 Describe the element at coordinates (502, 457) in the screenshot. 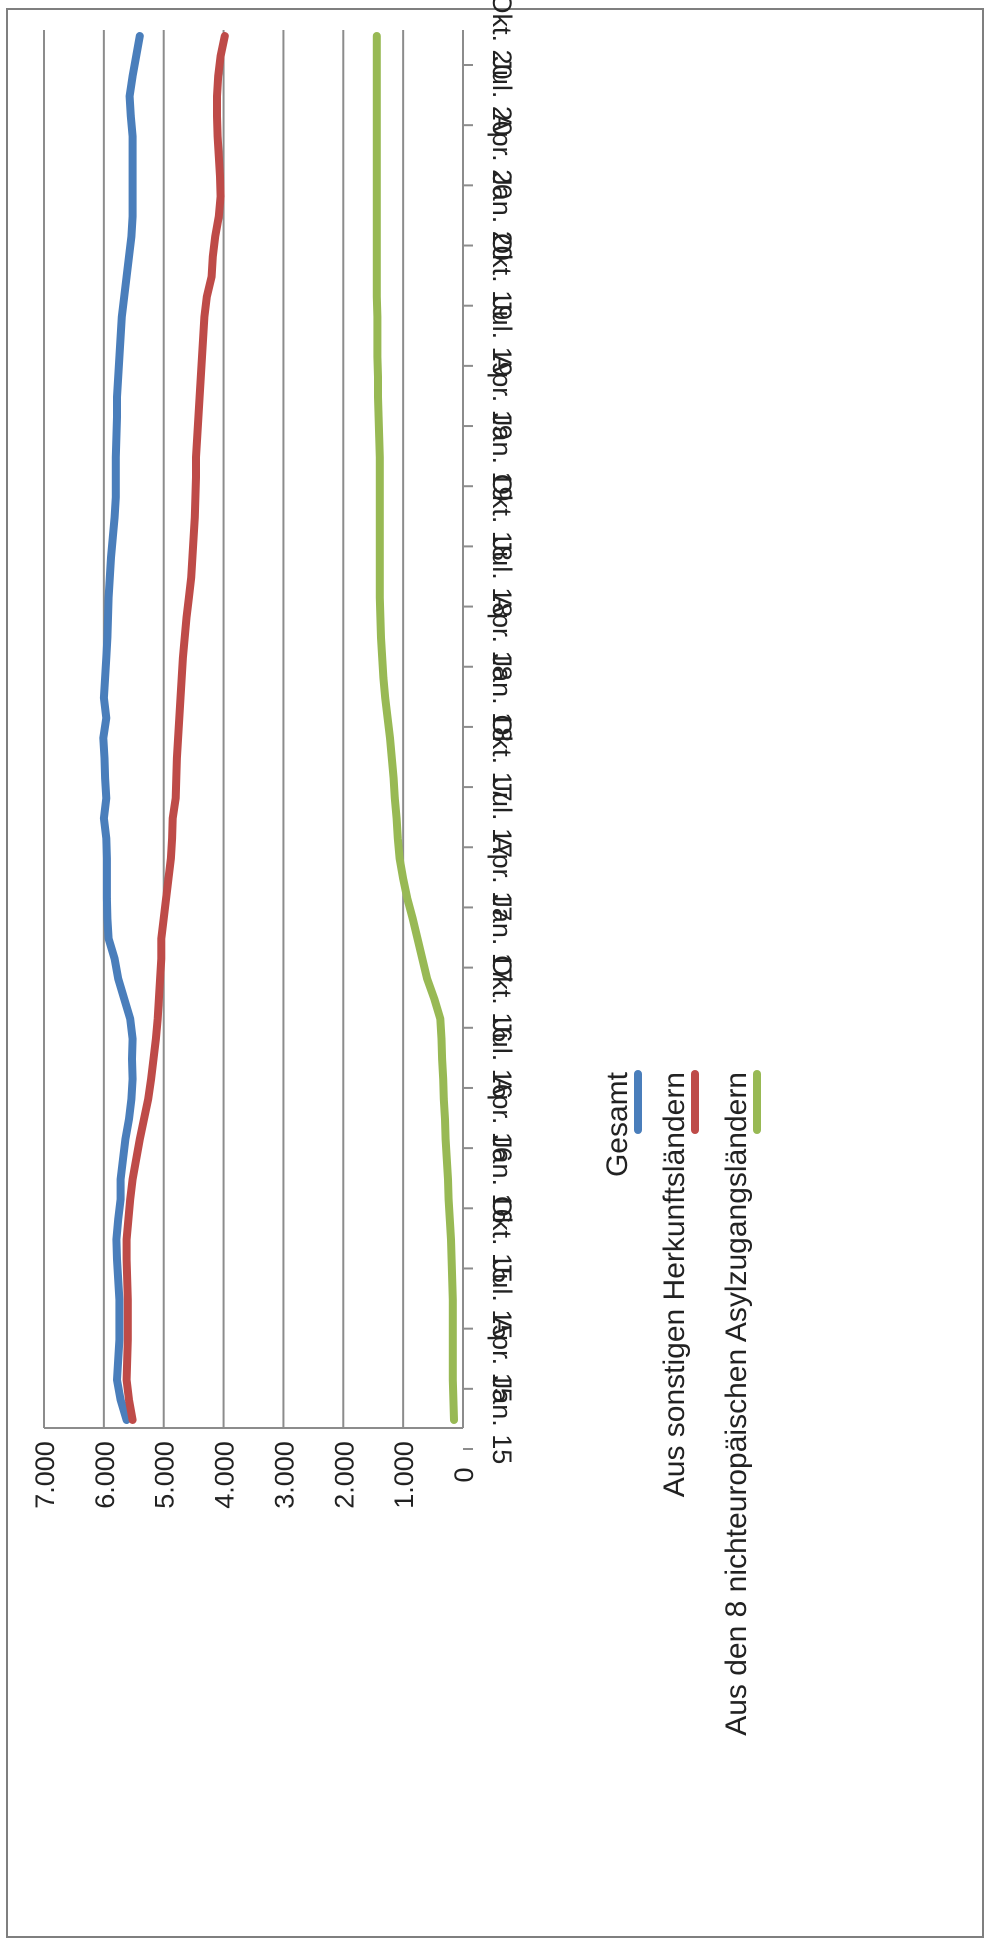

I see `category-tick-label: Jan. 19` at that location.